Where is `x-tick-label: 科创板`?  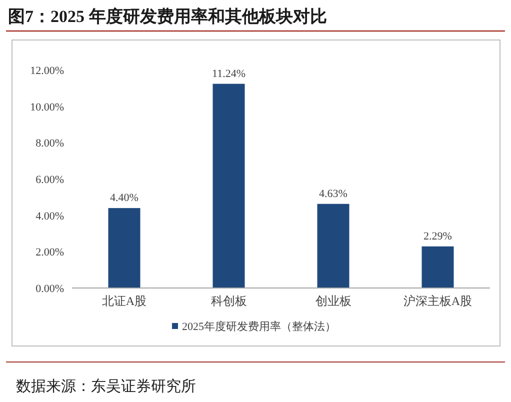 x-tick-label: 科创板 is located at coordinates (228, 301).